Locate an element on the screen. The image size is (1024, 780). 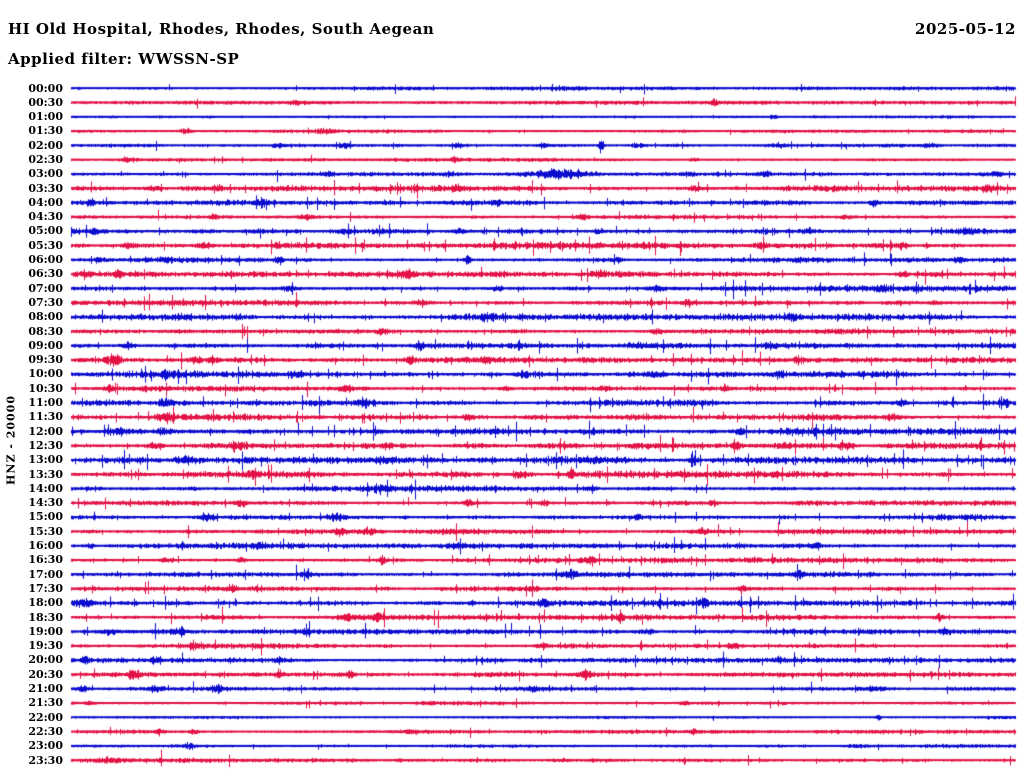
time-label: 04:00 is located at coordinates (45, 202).